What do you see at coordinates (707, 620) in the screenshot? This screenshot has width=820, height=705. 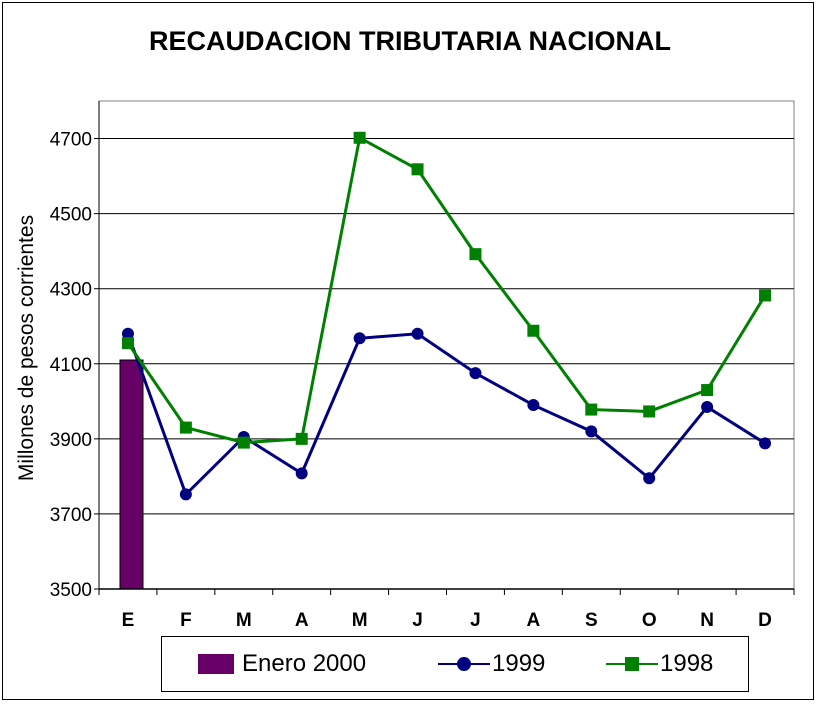 I see `x-tick-label: N` at bounding box center [707, 620].